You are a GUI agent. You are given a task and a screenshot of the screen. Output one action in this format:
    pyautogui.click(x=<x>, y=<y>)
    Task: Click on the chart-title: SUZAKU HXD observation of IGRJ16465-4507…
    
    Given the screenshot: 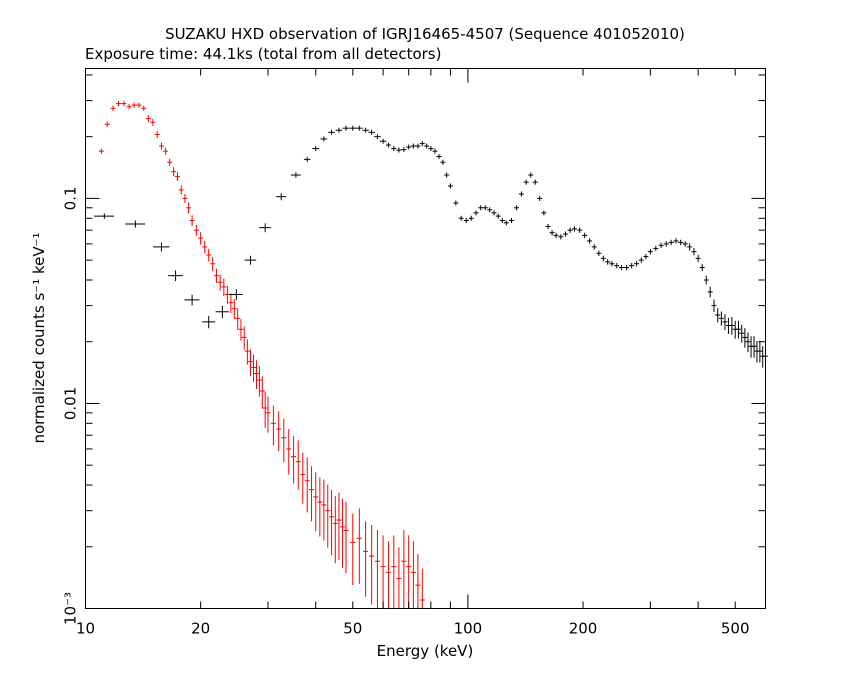 What is the action you would take?
    pyautogui.click(x=425, y=34)
    